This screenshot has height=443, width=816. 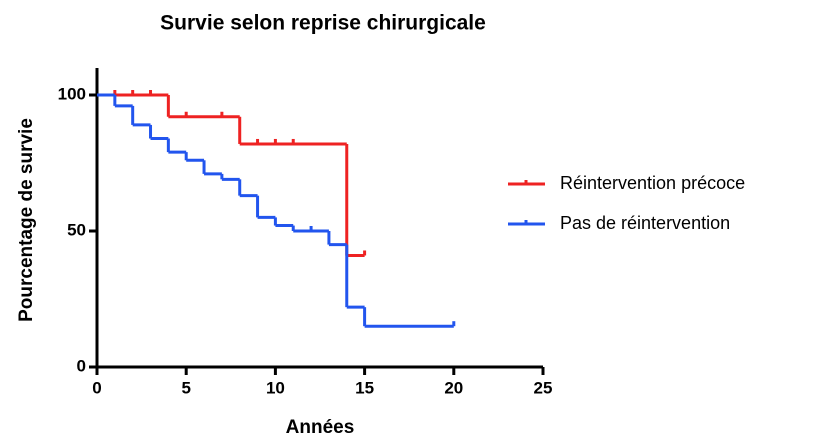 What do you see at coordinates (543, 387) in the screenshot?
I see `x-tick-label: 25` at bounding box center [543, 387].